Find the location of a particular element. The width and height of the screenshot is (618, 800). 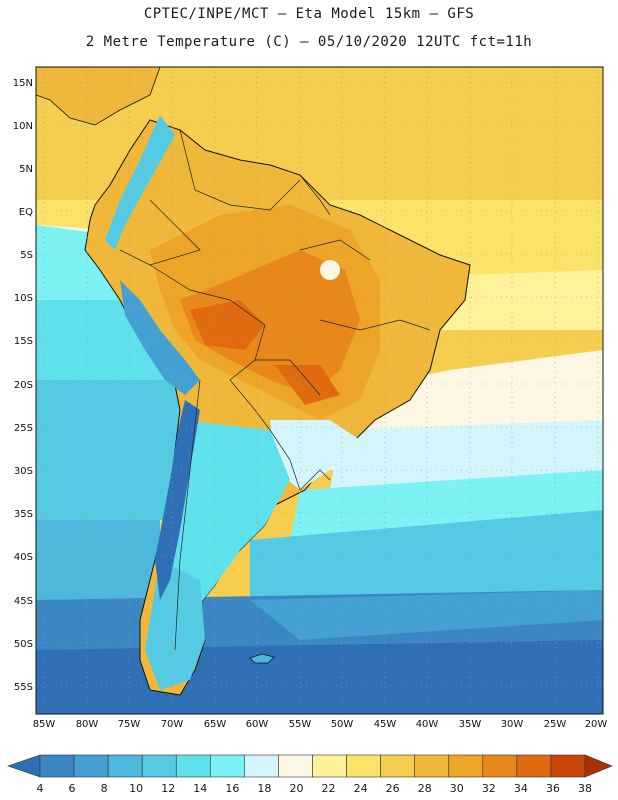

colorbar-label: 12 is located at coordinates (168, 788).